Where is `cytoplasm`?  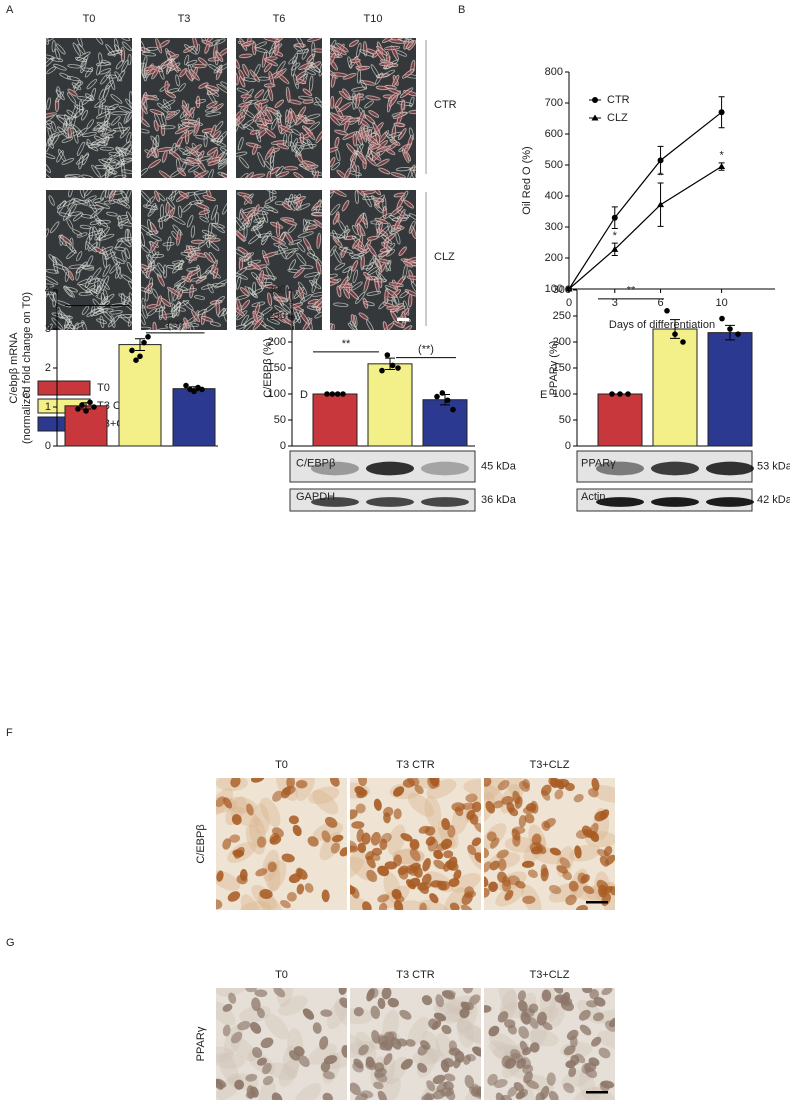 cytoplasm is located at coordinates (495, 789).